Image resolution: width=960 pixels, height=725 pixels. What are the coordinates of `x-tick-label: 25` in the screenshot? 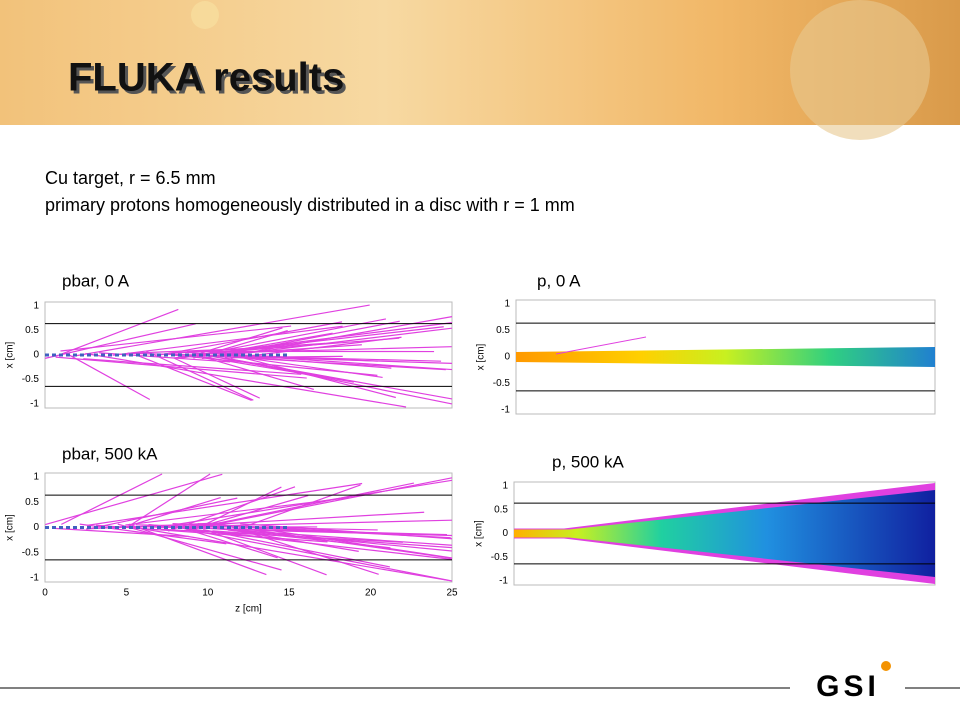 It's located at (452, 593).